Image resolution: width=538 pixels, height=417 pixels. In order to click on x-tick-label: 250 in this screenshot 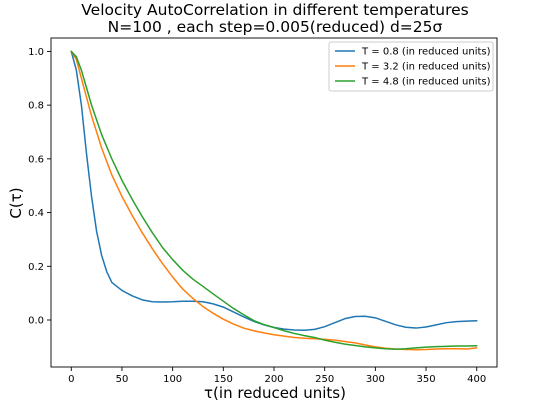, I will do `click(324, 379)`.